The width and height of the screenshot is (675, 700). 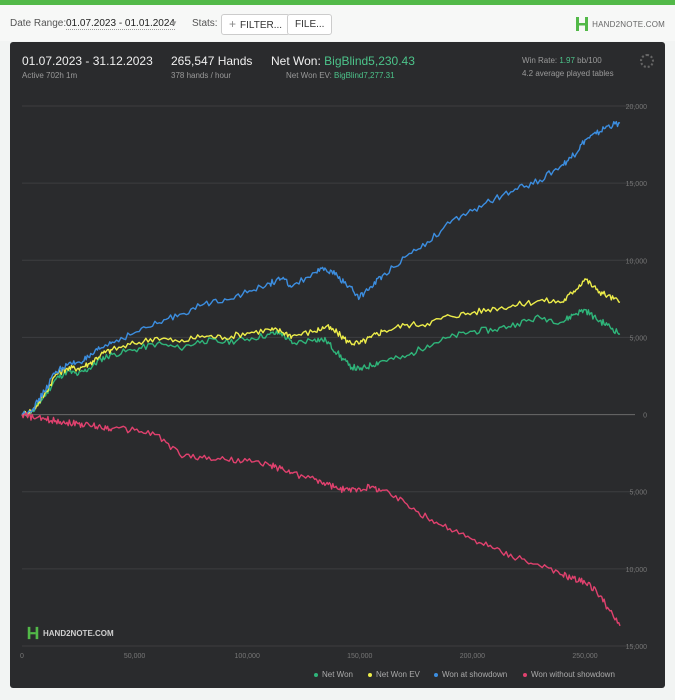 What do you see at coordinates (647, 61) in the screenshot?
I see `gear-icon` at bounding box center [647, 61].